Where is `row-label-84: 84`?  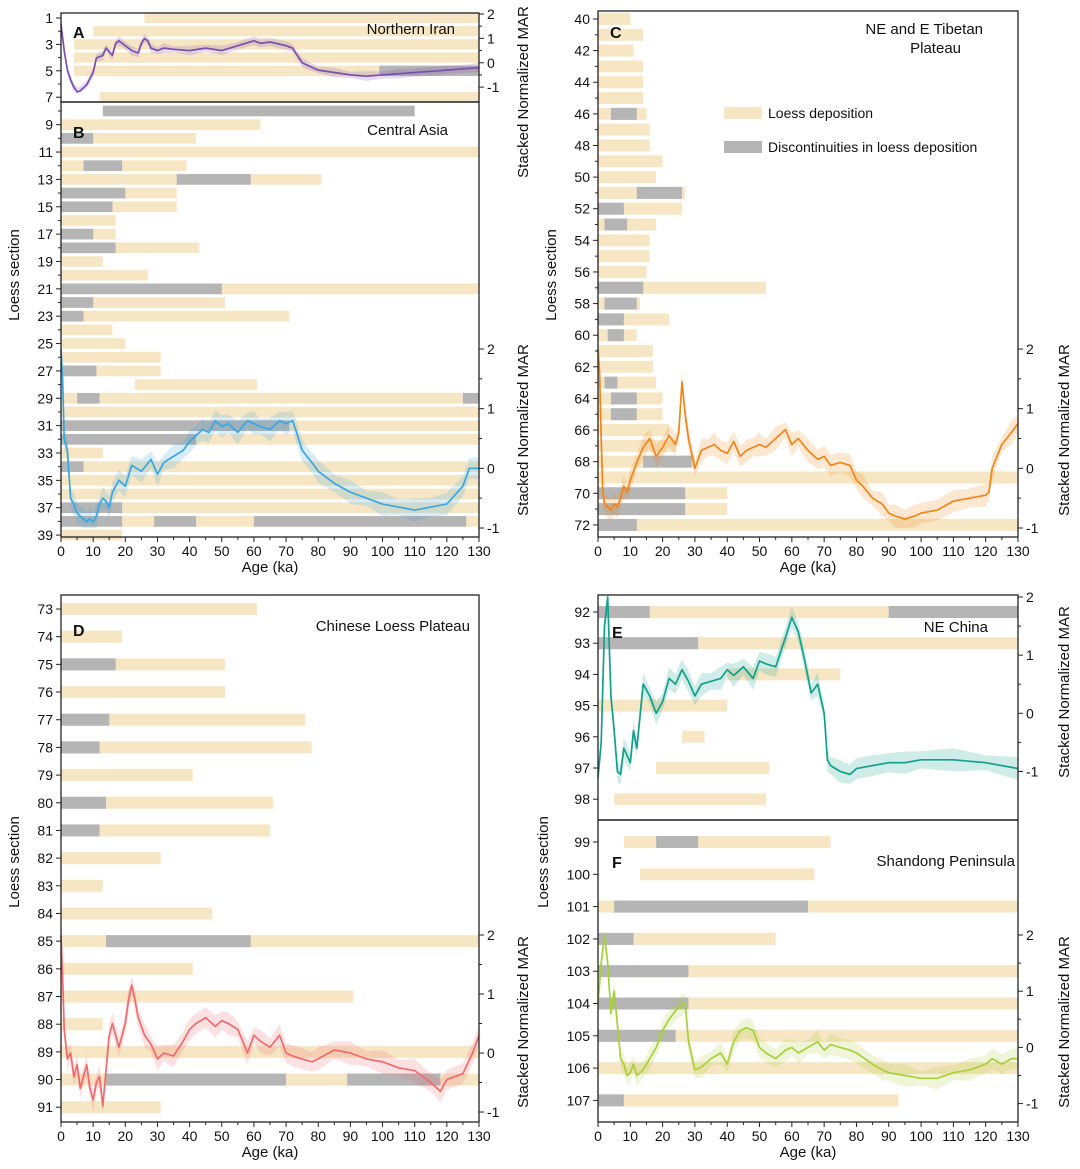 row-label-84: 84 is located at coordinates (45, 913).